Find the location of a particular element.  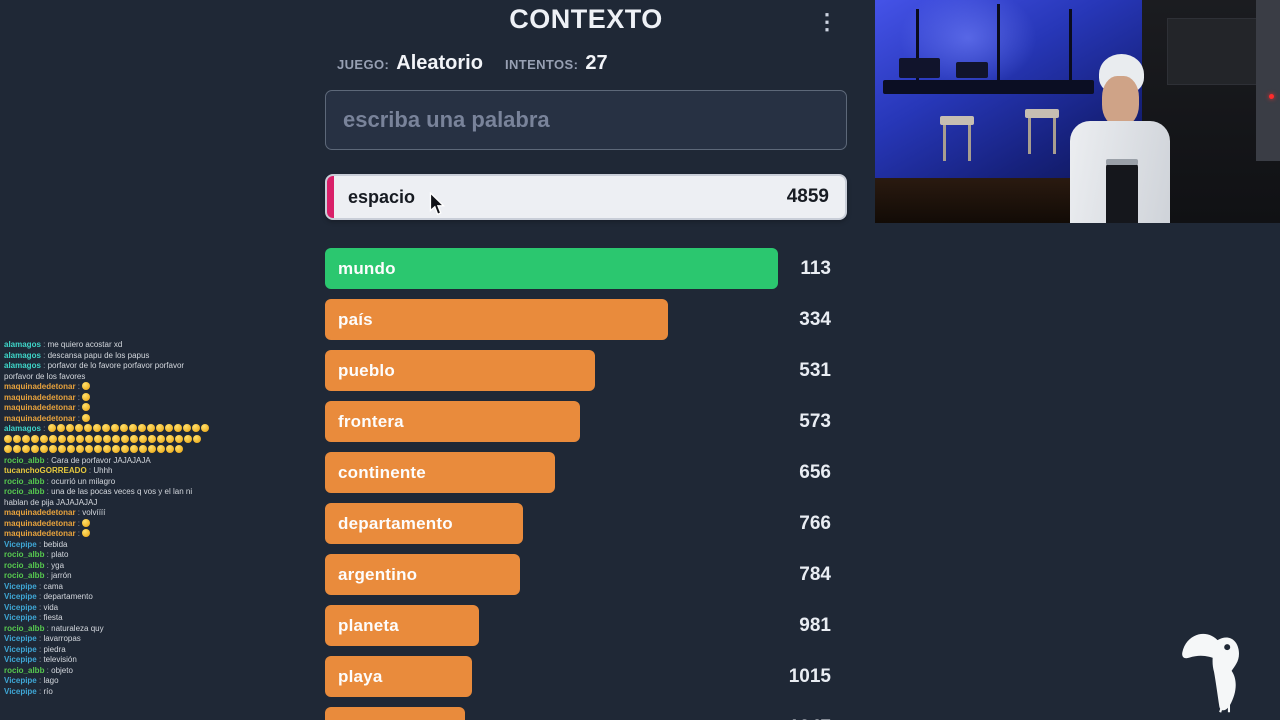

person-face is located at coordinates (1120, 101).